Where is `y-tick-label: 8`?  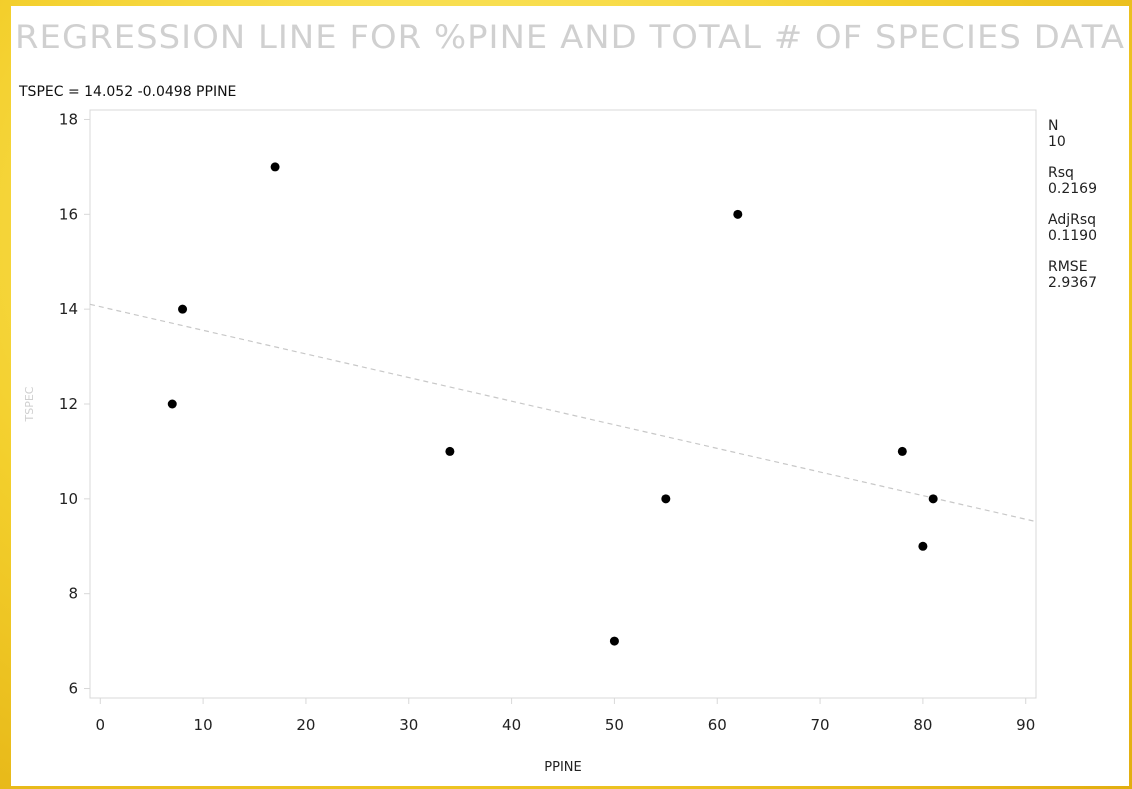
y-tick-label: 8 is located at coordinates (73, 594).